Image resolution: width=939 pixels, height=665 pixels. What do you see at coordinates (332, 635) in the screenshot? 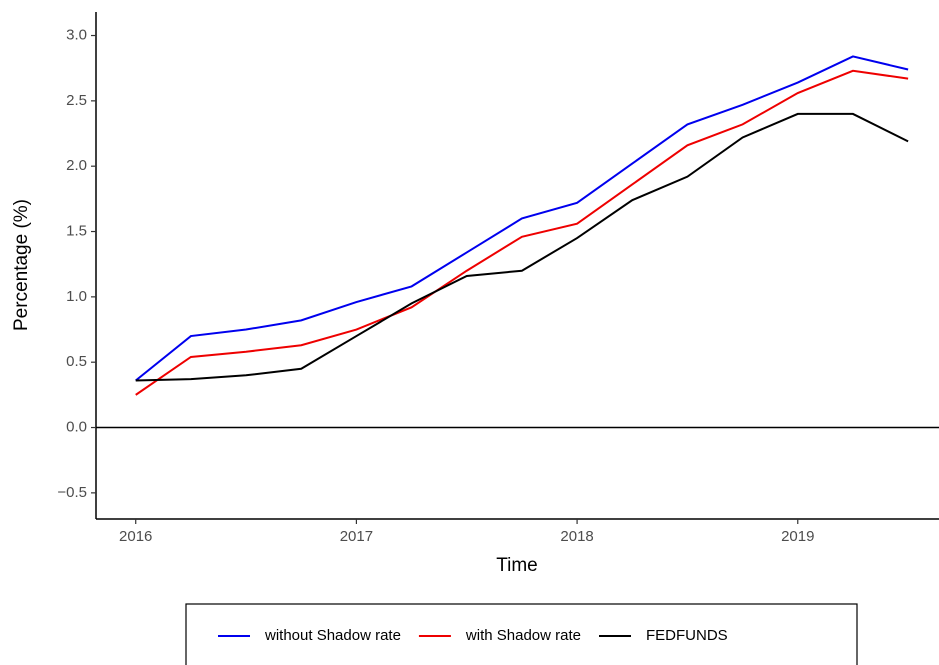
I see `legend-label: without Shadow rate` at bounding box center [332, 635].